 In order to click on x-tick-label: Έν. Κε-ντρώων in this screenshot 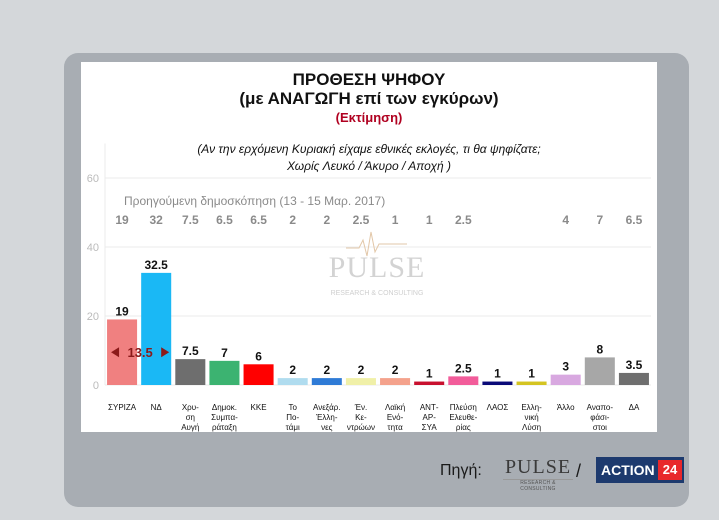, I will do `click(361, 417)`.